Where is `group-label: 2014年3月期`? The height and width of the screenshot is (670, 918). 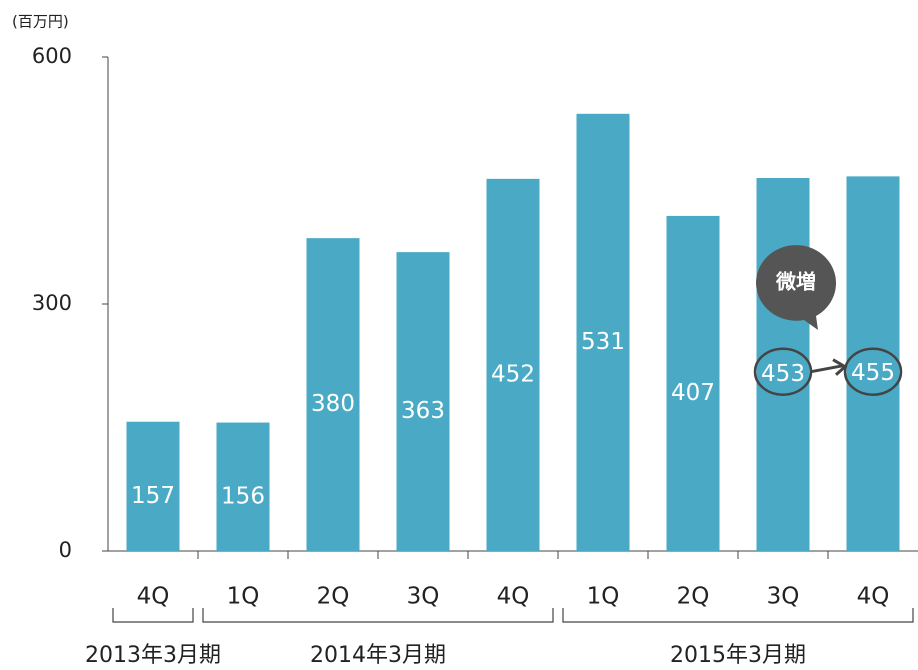
group-label: 2014年3月期 is located at coordinates (378, 655).